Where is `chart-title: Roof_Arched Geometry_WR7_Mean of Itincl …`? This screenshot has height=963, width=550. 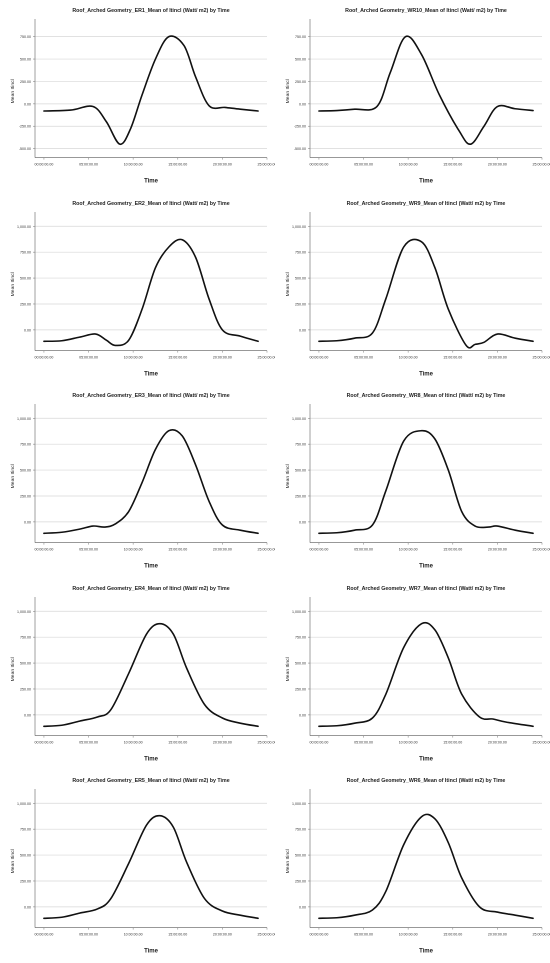
chart-title: Roof_Arched Geometry_WR7_Mean of Itincl … is located at coordinates (426, 589).